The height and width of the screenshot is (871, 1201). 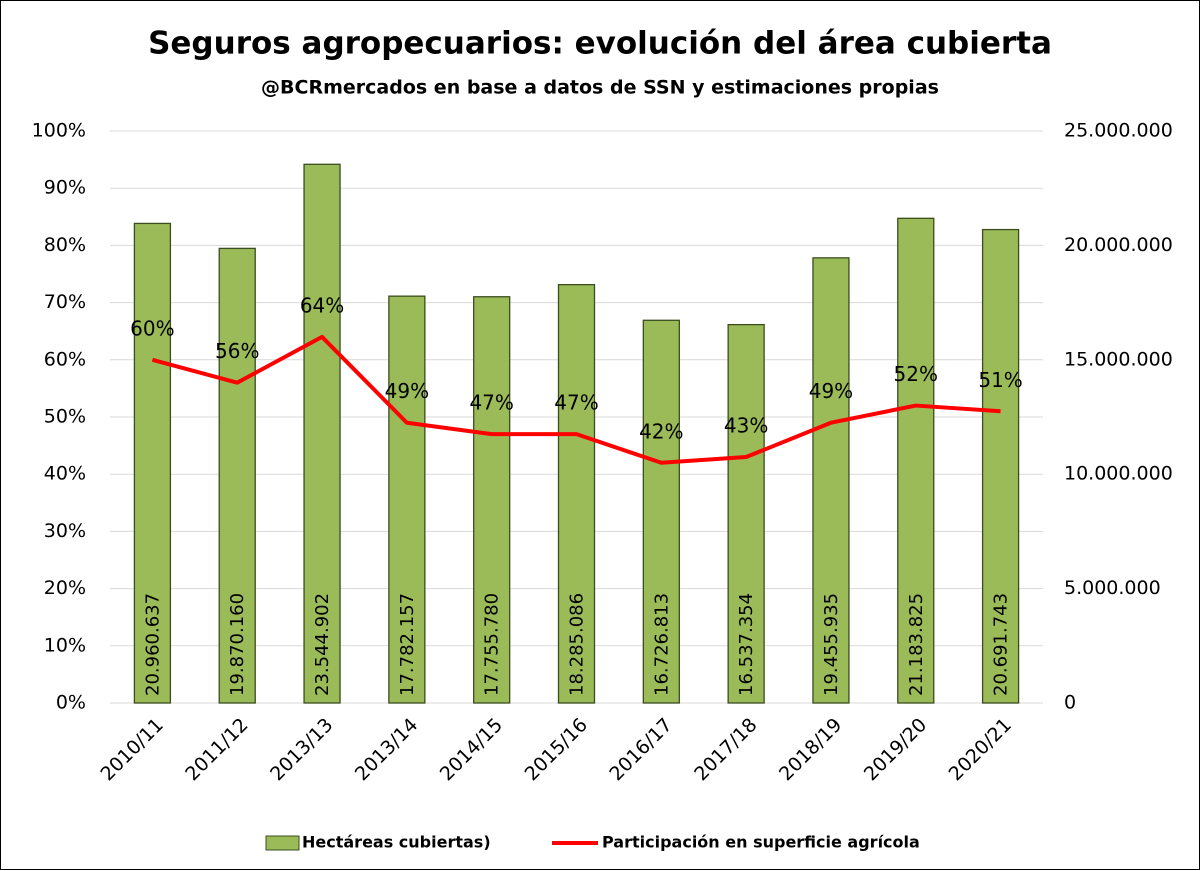 I want to click on line, so click(x=576, y=399).